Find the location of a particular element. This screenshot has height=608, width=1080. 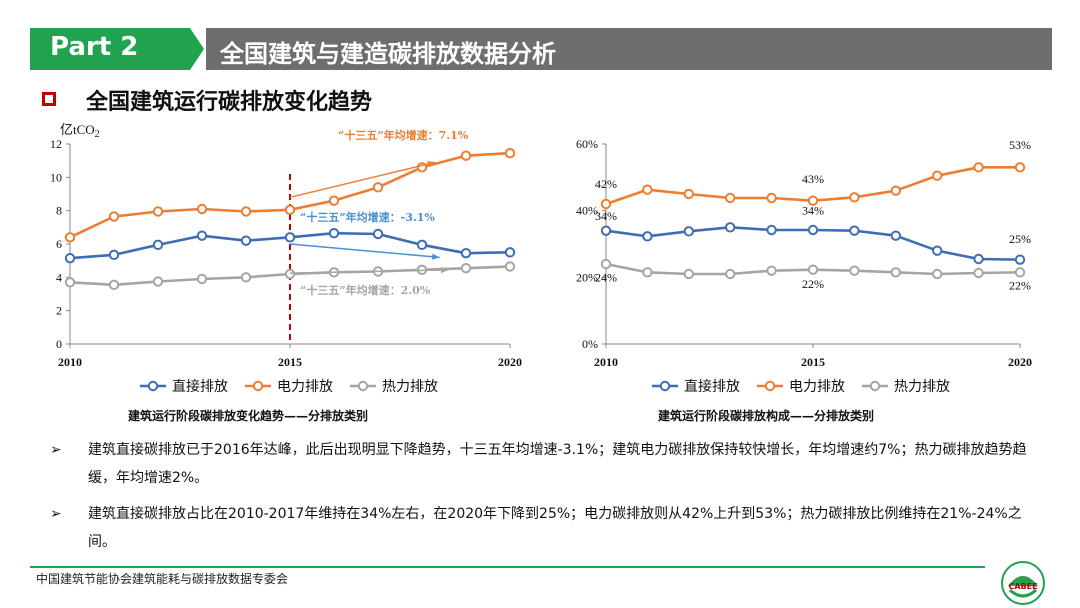

part-label-bg is located at coordinates (110, 49).